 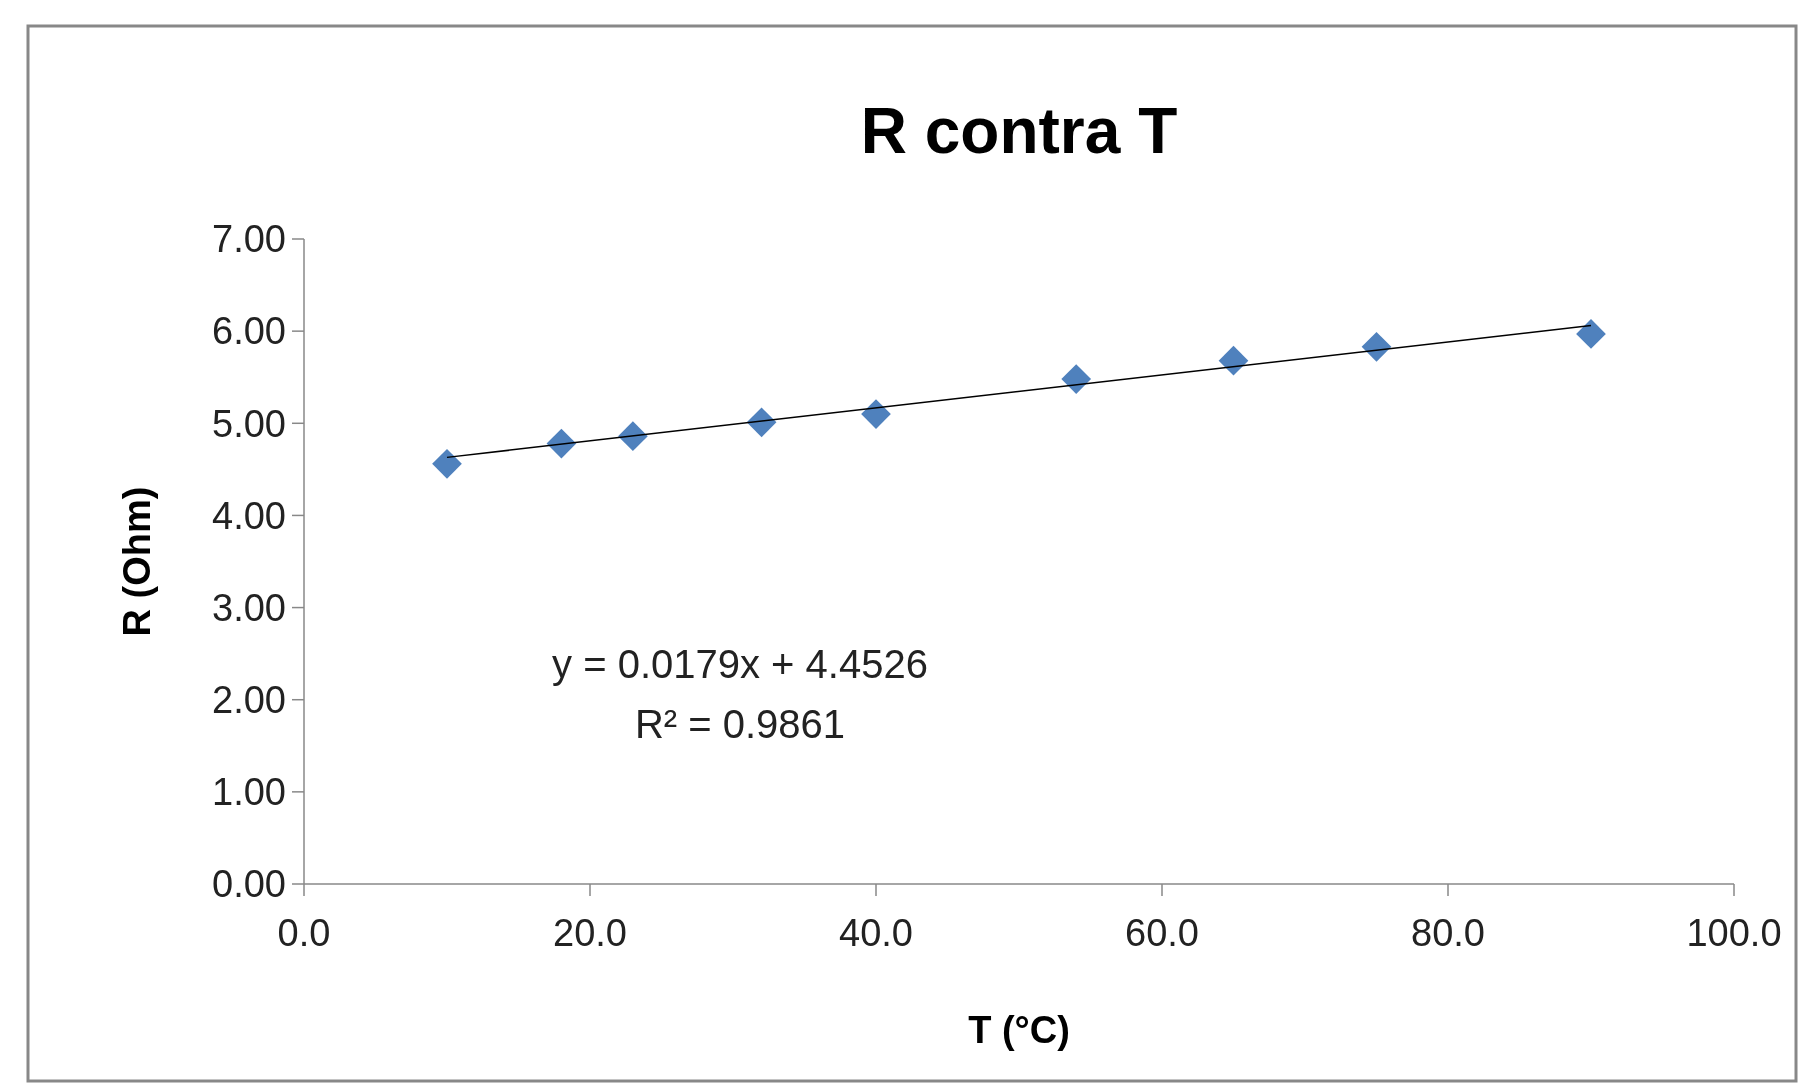 What do you see at coordinates (249, 515) in the screenshot?
I see `y-tick-label: 4.00` at bounding box center [249, 515].